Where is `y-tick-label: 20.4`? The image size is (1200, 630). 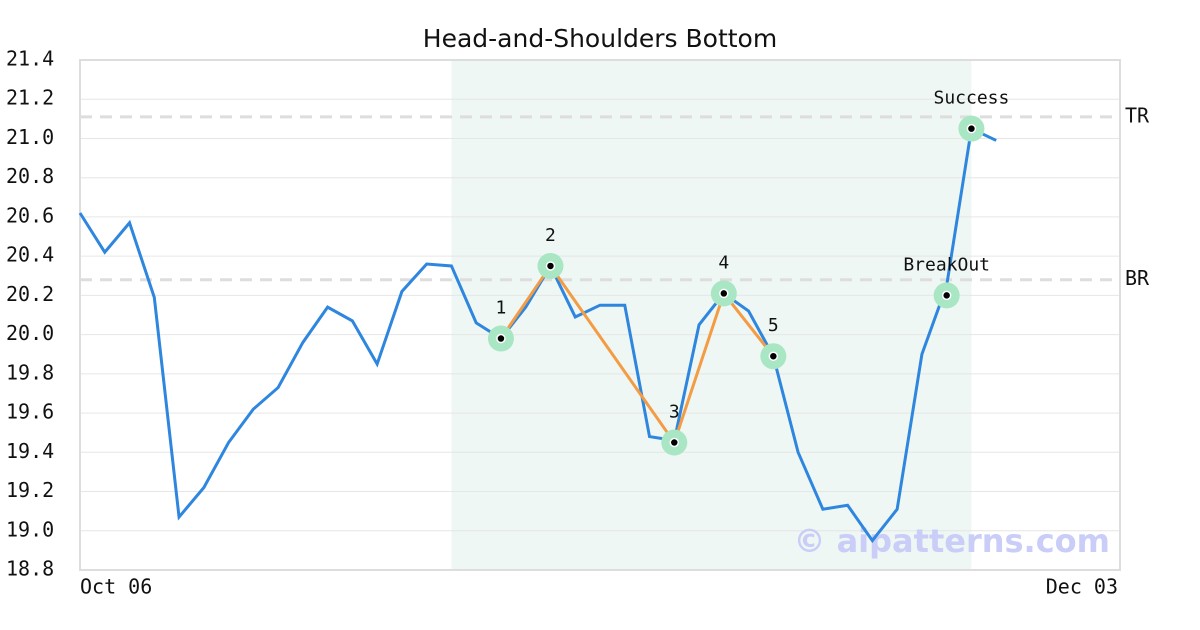 y-tick-label: 20.4 is located at coordinates (30, 255).